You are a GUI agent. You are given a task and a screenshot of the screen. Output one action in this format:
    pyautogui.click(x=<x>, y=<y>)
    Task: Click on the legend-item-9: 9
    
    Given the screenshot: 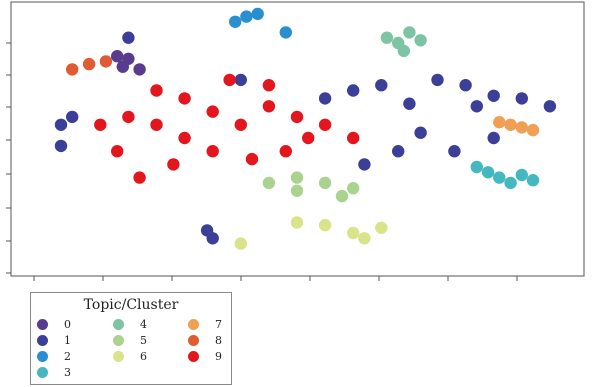 What is the action you would take?
    pyautogui.click(x=205, y=356)
    